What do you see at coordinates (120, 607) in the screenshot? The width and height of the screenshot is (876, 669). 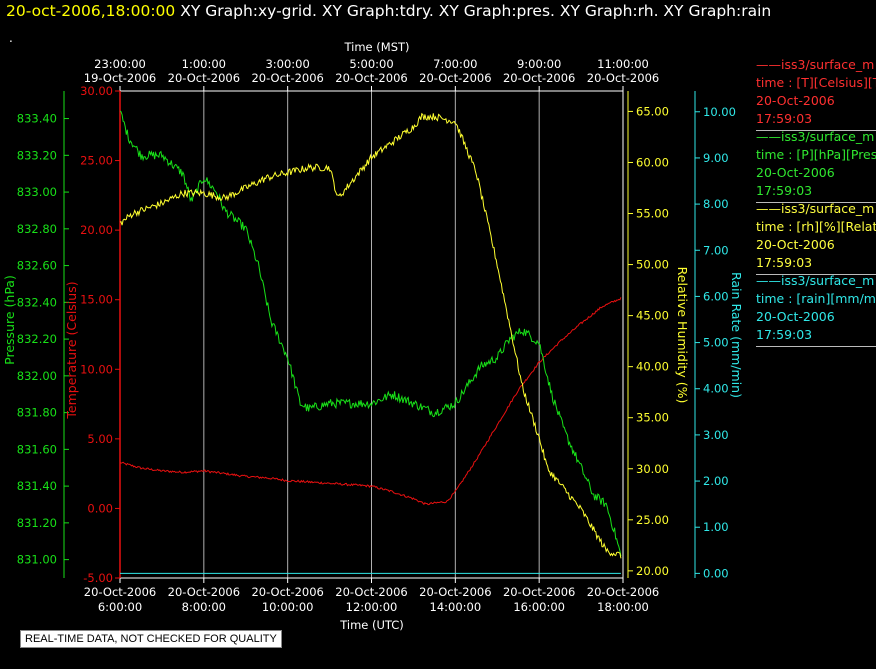 I see `bottom-tick-time: 6:00:00` at bounding box center [120, 607].